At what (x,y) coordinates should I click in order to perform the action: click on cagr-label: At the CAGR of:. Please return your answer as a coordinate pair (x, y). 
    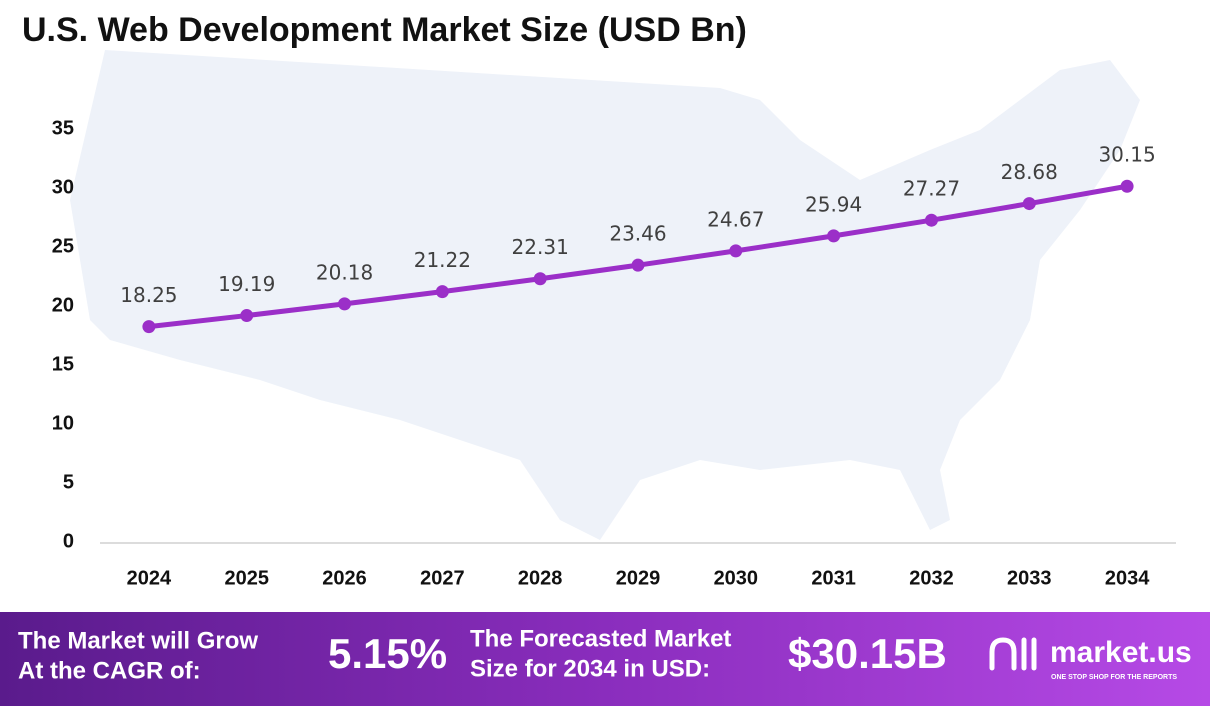
    Looking at the image, I should click on (109, 670).